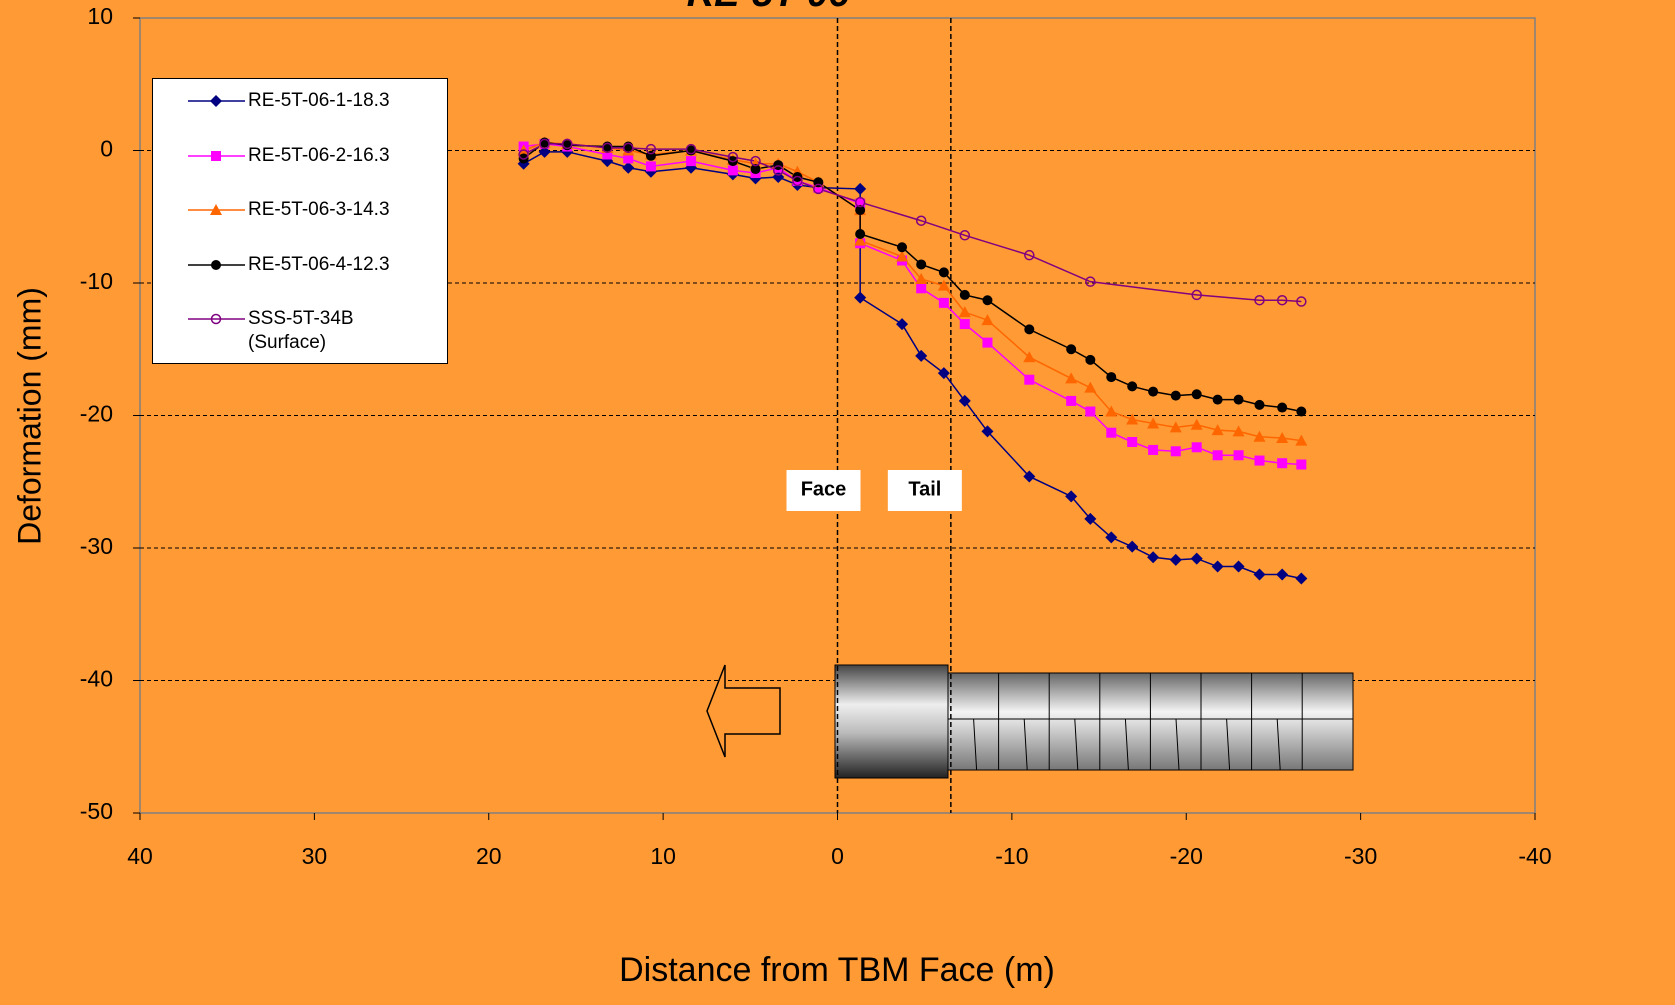 This screenshot has width=1675, height=1005. I want to click on legend-entry: RE-5T-06-3-14.3, so click(300, 221).